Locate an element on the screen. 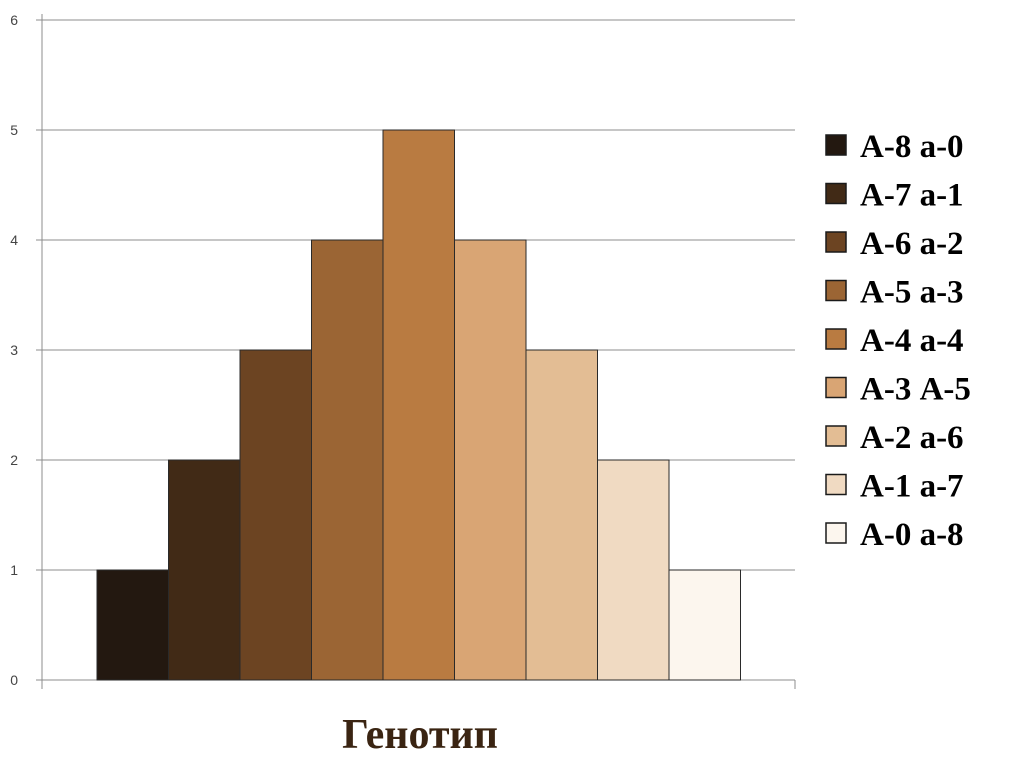  y-tick-label: 5 is located at coordinates (14, 130).